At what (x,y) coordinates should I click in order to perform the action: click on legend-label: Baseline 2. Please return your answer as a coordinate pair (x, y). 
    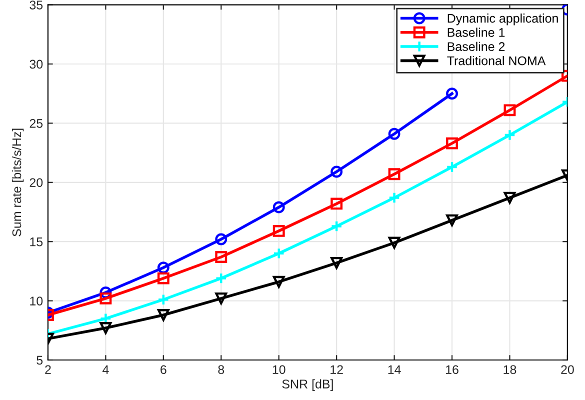
    Looking at the image, I should click on (476, 47).